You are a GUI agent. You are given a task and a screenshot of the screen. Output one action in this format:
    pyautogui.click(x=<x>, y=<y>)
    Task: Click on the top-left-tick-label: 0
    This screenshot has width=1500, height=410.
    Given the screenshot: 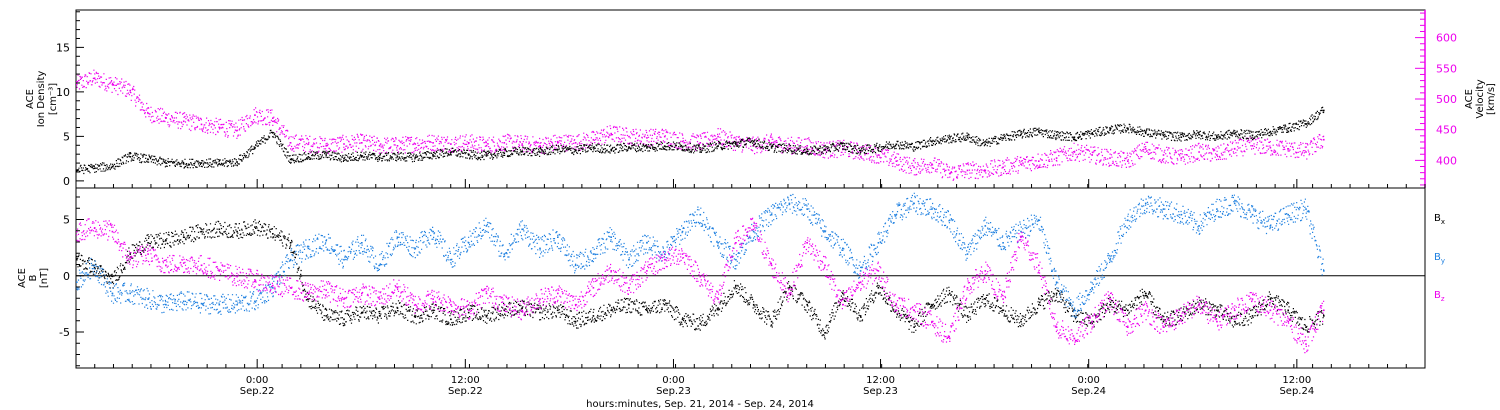 What is the action you would take?
    pyautogui.click(x=66, y=181)
    